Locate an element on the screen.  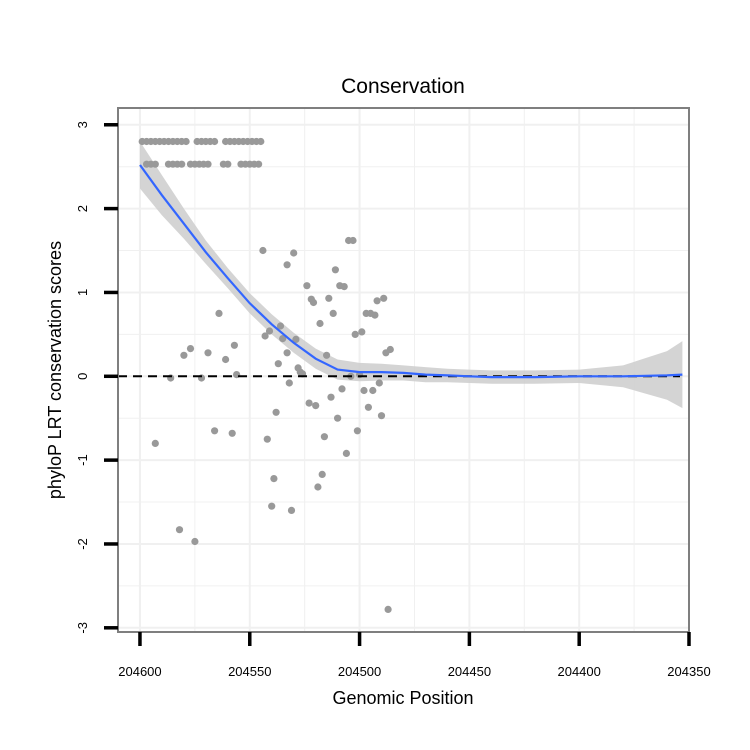
y-tick-label: -1 is located at coordinates (82, 460).